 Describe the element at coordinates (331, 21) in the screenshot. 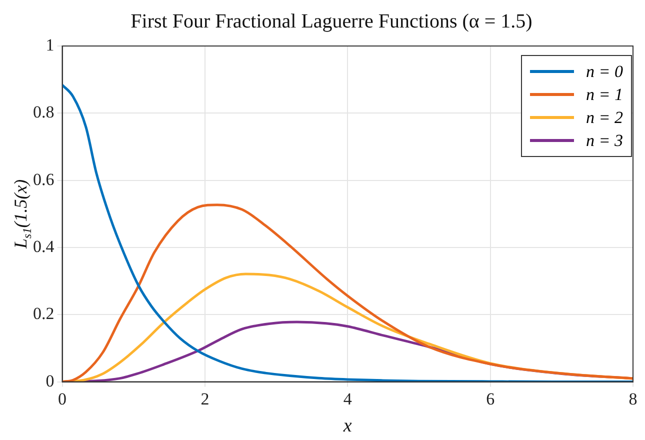

I see `chart-title: First Four Fractional Laguerre Functions (α = 1.5)` at that location.